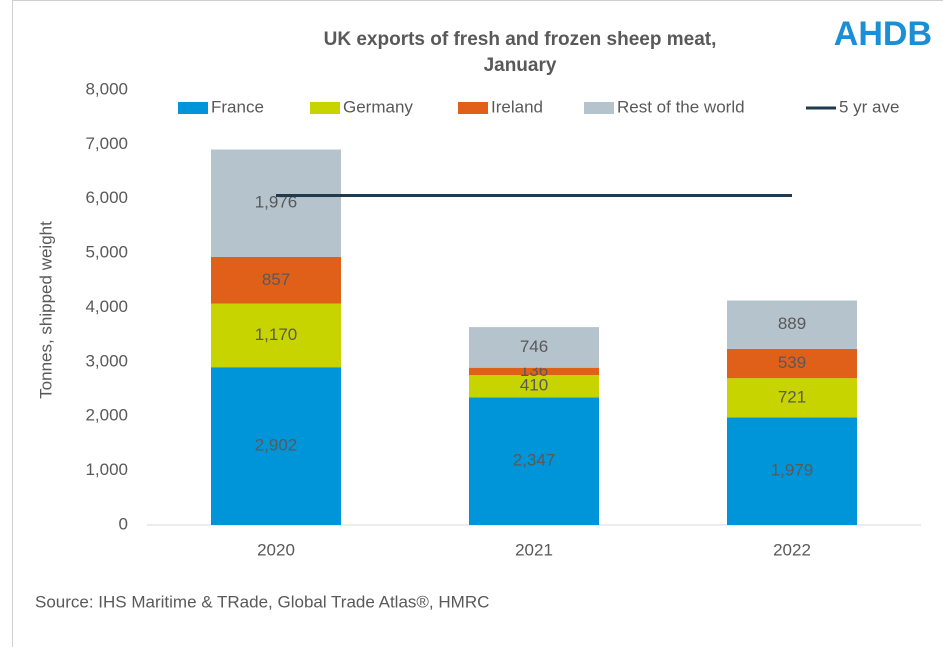  Describe the element at coordinates (106, 252) in the screenshot. I see `y-tick-label: 5,000` at that location.